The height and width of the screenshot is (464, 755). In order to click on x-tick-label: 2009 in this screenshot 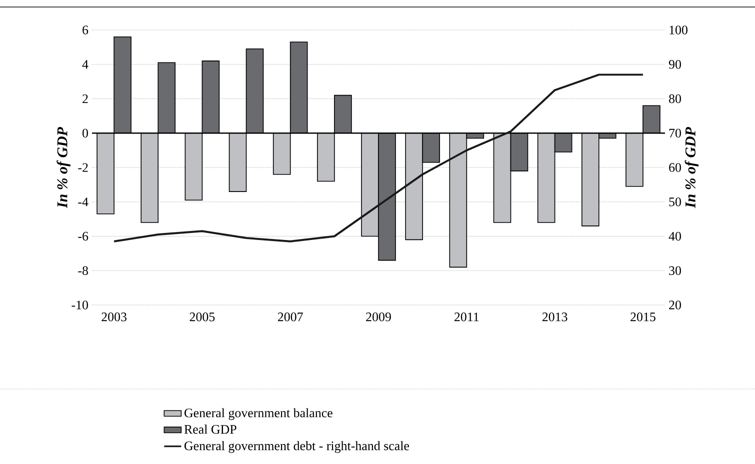, I will do `click(378, 317)`.